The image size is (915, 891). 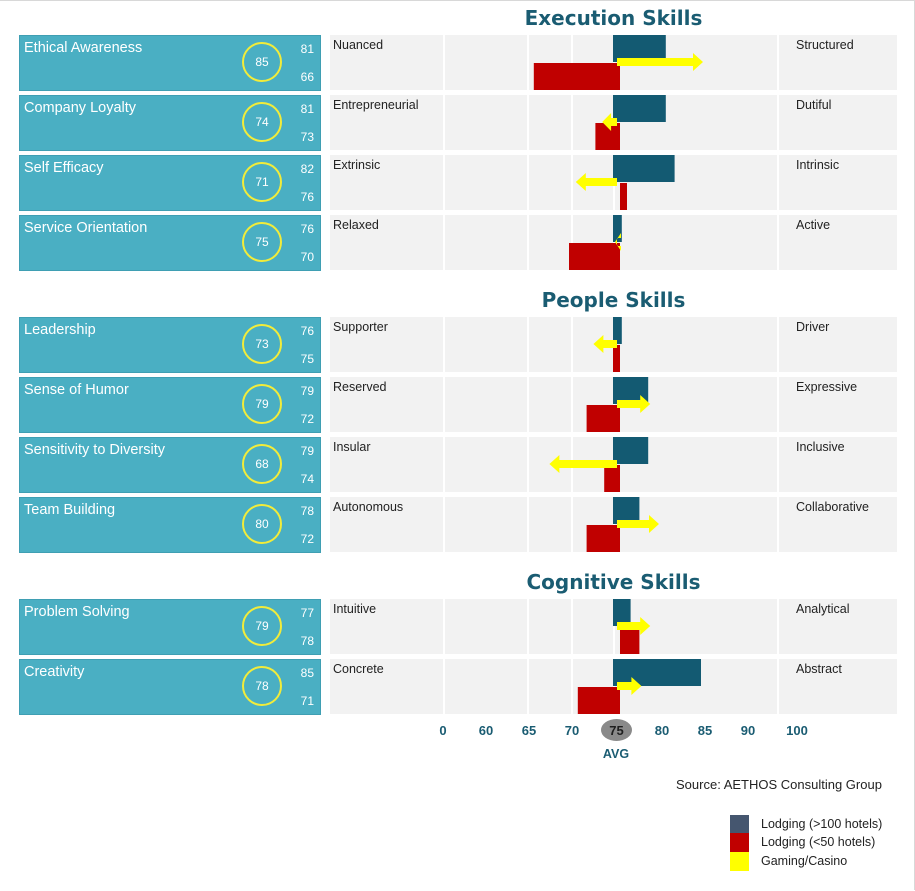 What do you see at coordinates (170, 345) in the screenshot?
I see `skill-box: Leadership 73 76 75` at bounding box center [170, 345].